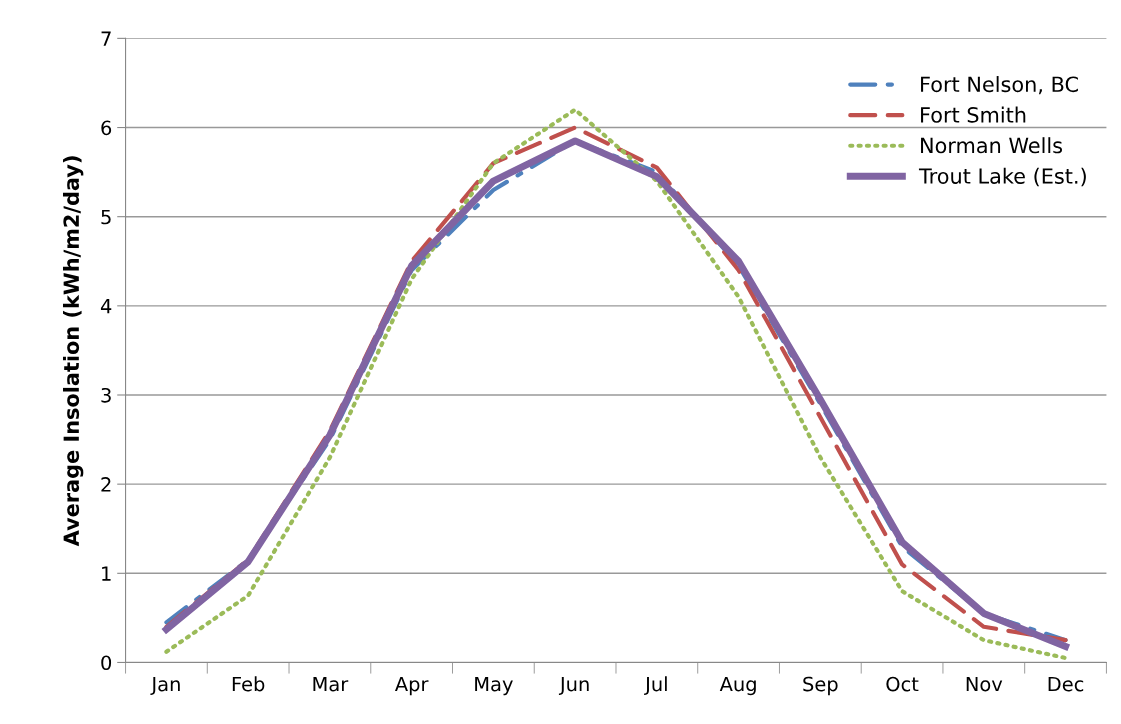 The image size is (1121, 724). Describe the element at coordinates (902, 684) in the screenshot. I see `x-tick-label: Oct` at that location.